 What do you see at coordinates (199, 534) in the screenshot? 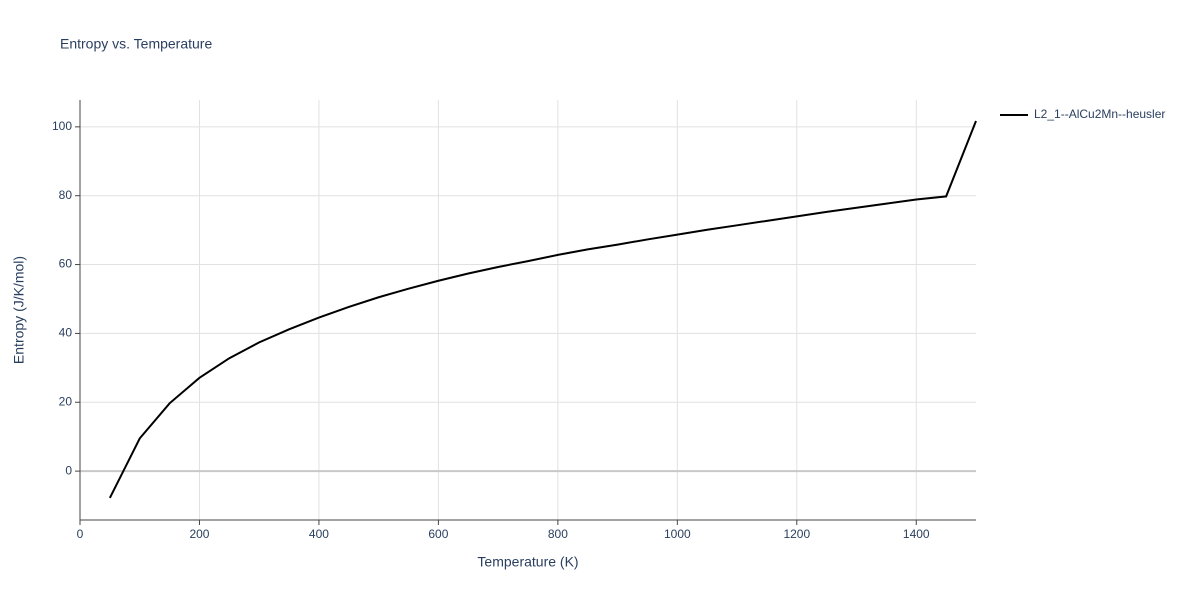
I see `x-tick-label: 200` at bounding box center [199, 534].